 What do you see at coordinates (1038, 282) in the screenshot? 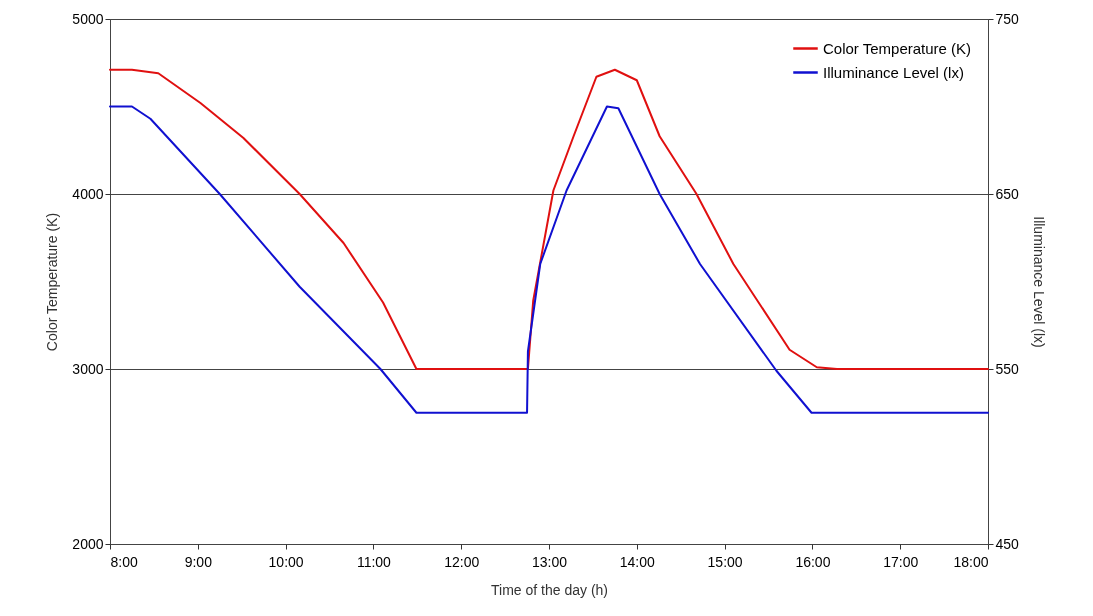
I see `y2-axis-title: Illuminance Level (lx)` at bounding box center [1038, 282].